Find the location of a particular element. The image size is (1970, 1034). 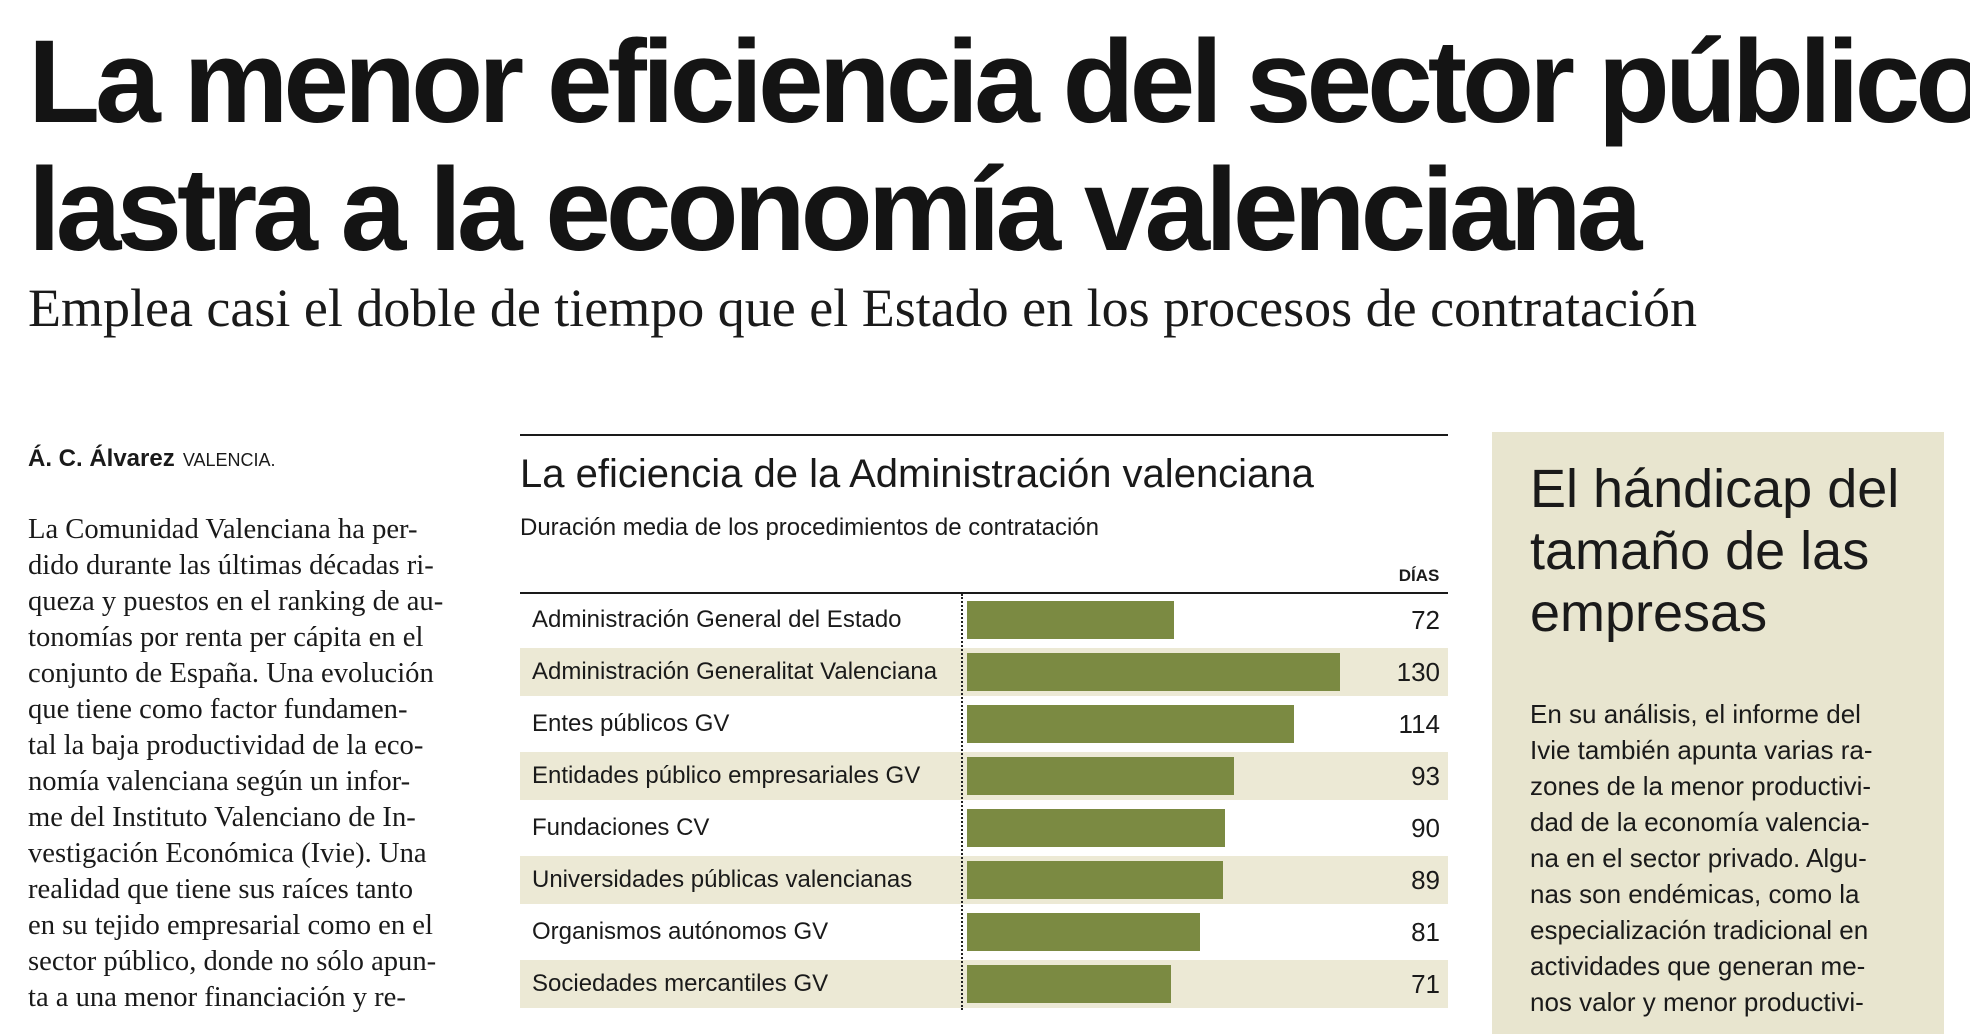

chart-dotted-divider is located at coordinates (962, 802).